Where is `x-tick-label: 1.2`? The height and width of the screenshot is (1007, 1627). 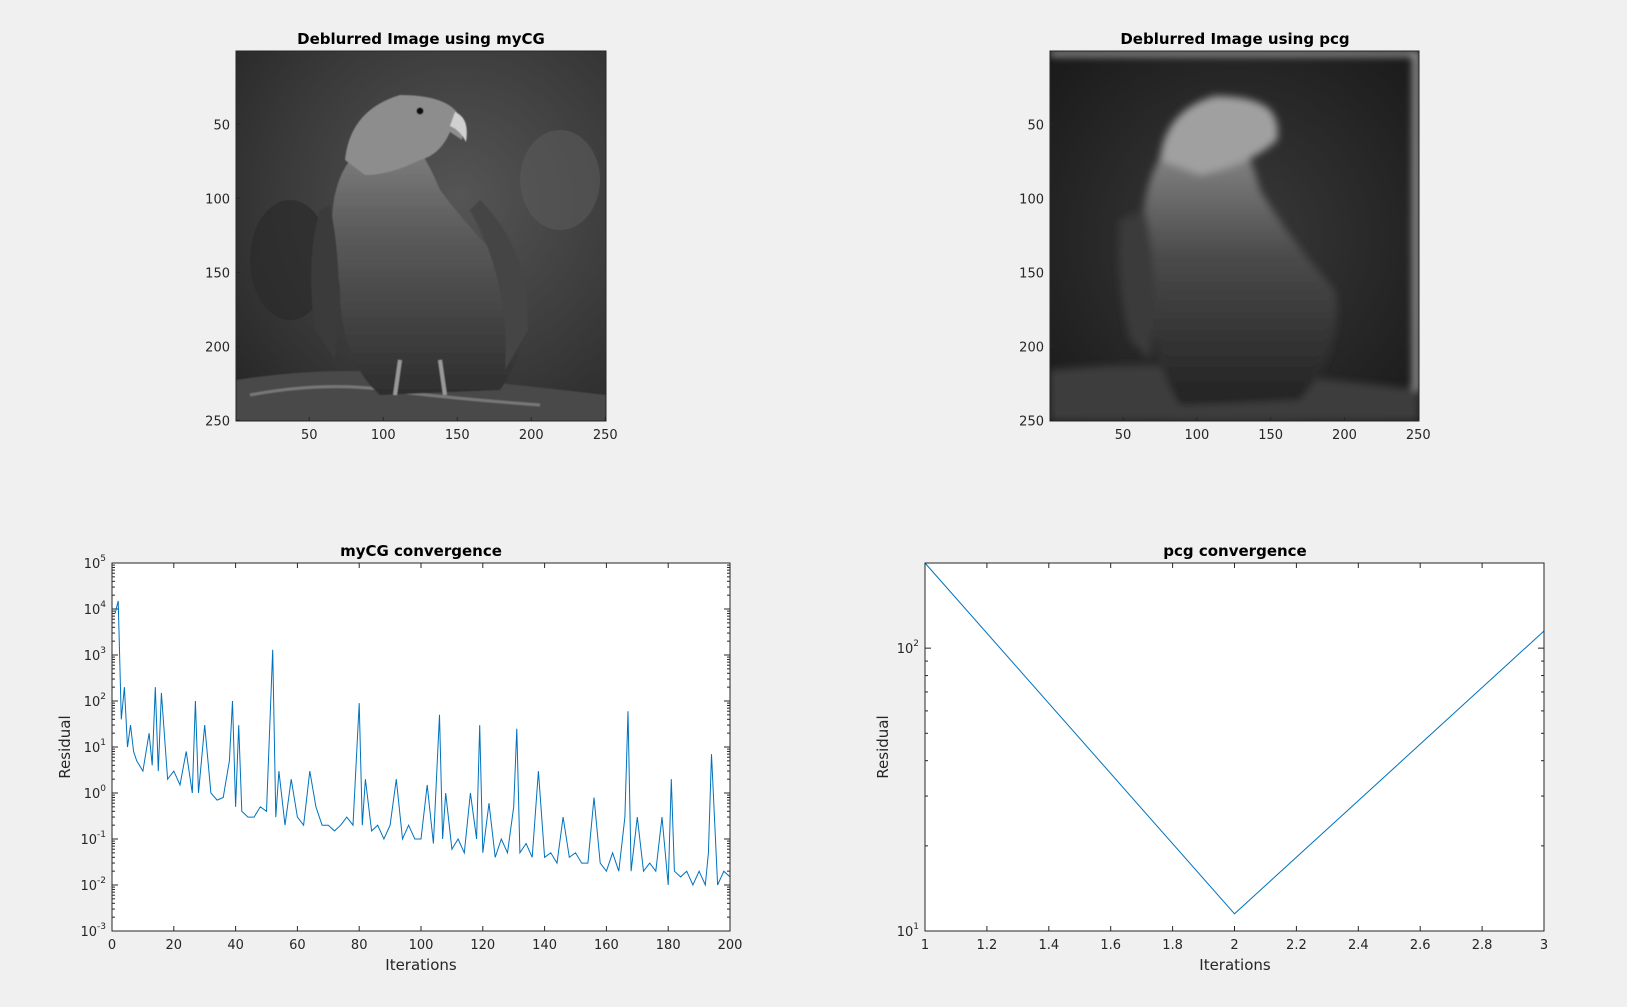 x-tick-label: 1.2 is located at coordinates (987, 945).